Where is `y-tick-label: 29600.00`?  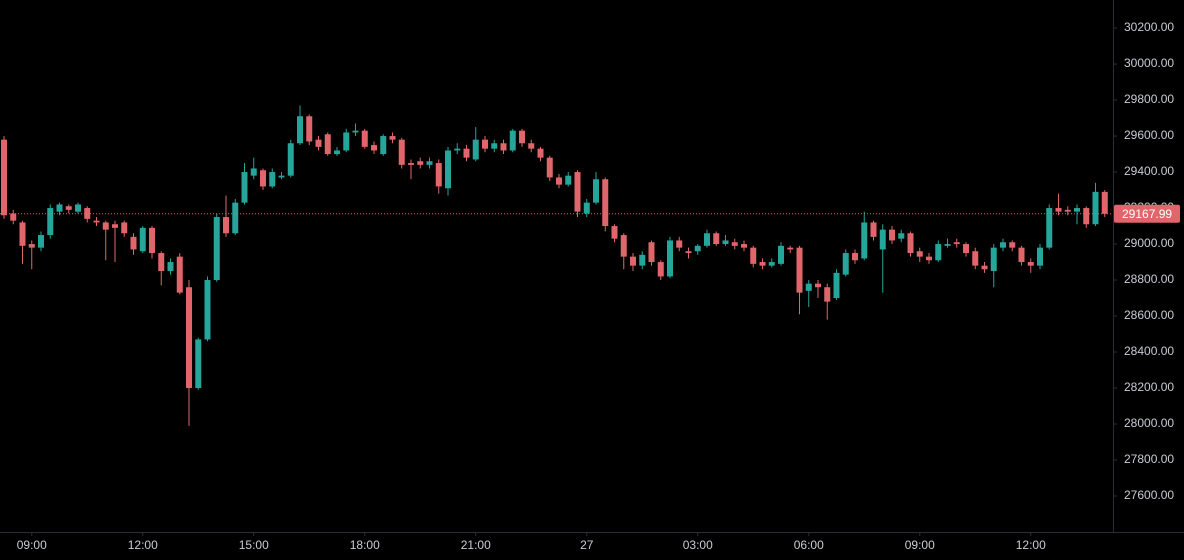 y-tick-label: 29600.00 is located at coordinates (1149, 135).